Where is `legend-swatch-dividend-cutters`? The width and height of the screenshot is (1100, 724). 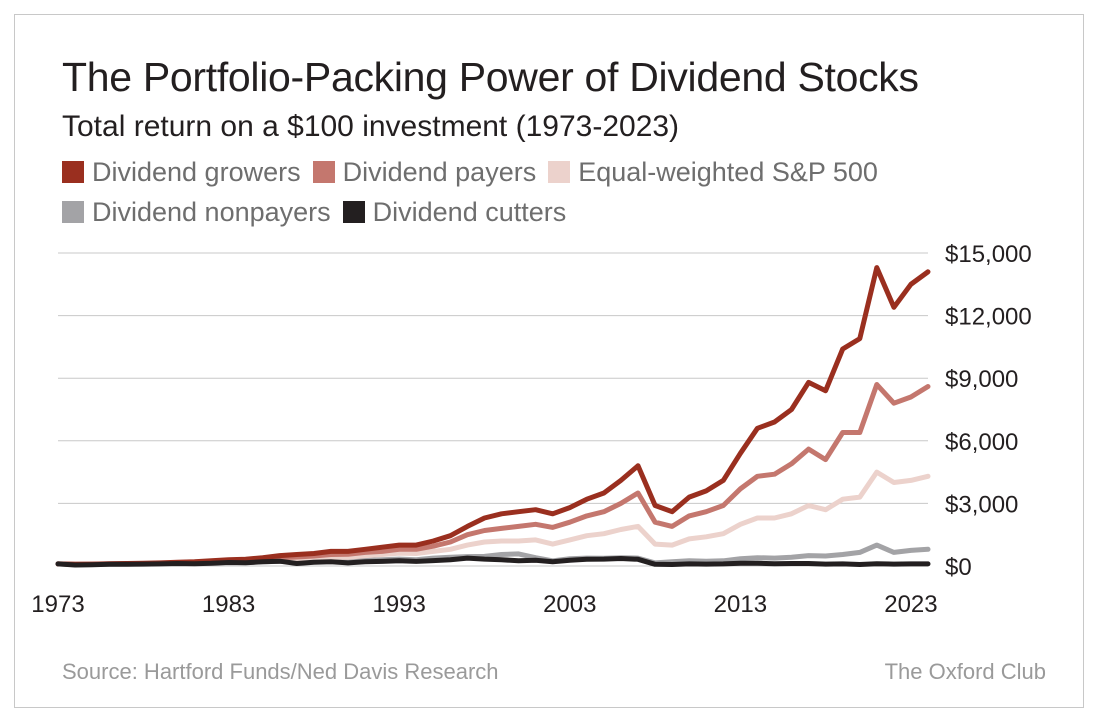
legend-swatch-dividend-cutters is located at coordinates (353, 212).